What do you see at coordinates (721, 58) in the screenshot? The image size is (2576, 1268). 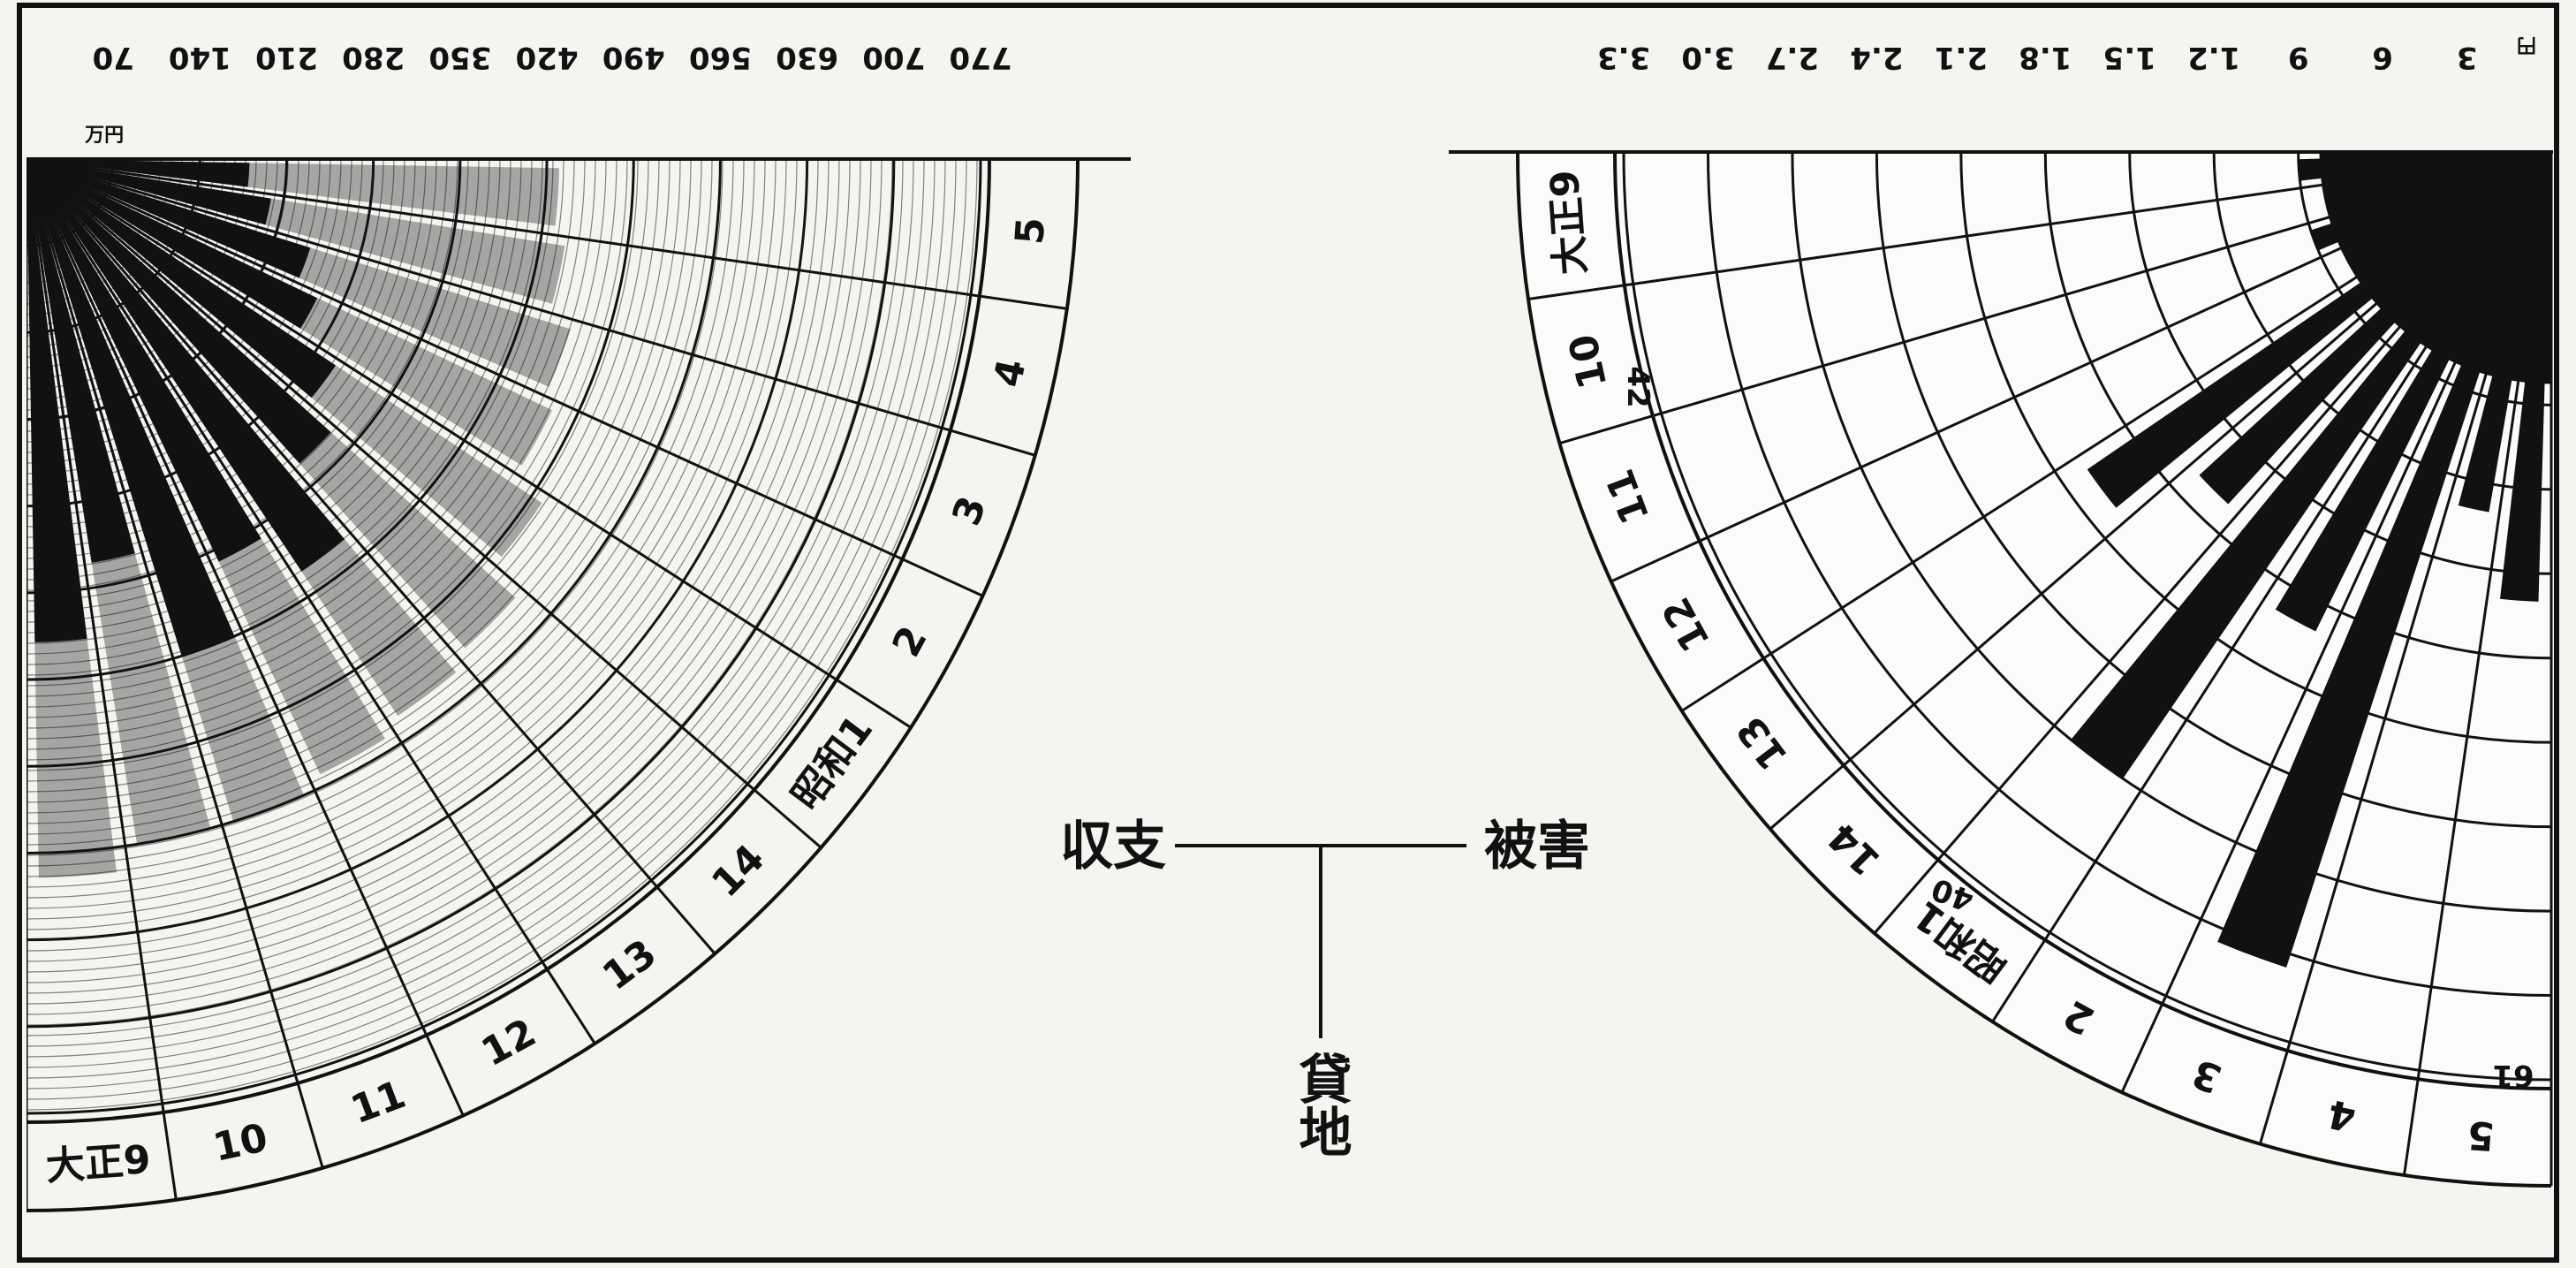 I see `axis-tick-label: 560` at bounding box center [721, 58].